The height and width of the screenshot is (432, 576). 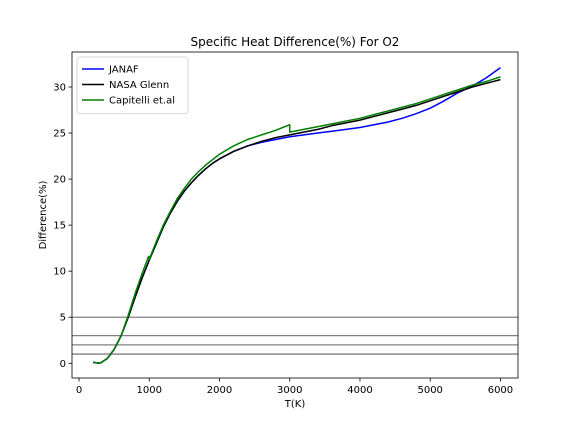 I want to click on y-tick-label: 5, so click(x=63, y=318).